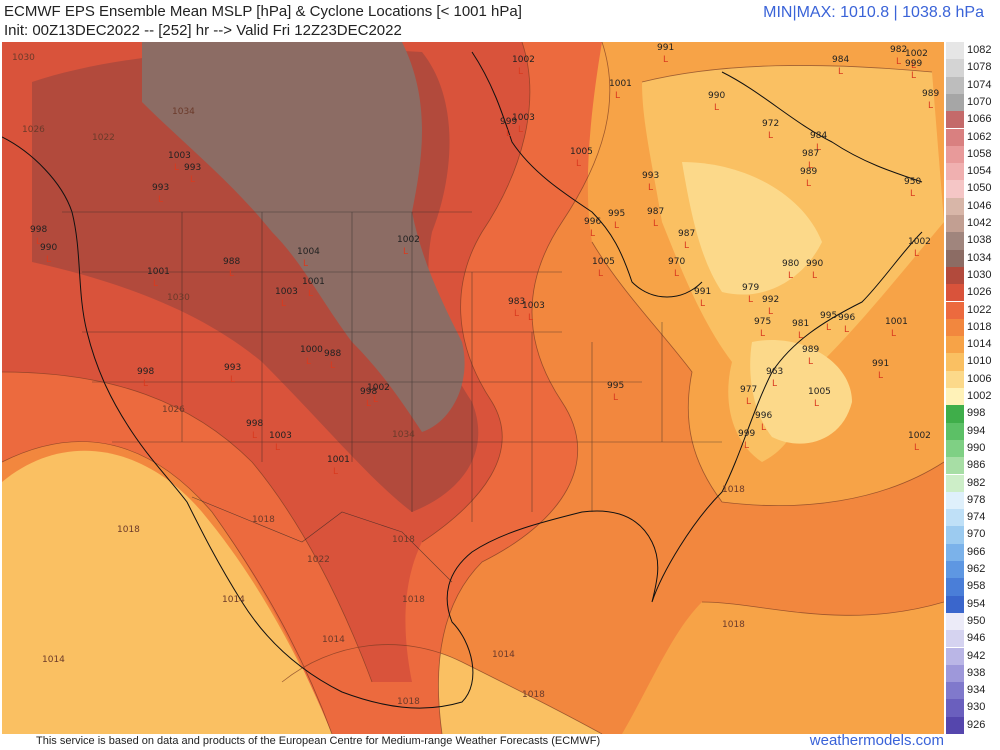  What do you see at coordinates (979, 378) in the screenshot?
I see `legend-label: 1006` at bounding box center [979, 378].